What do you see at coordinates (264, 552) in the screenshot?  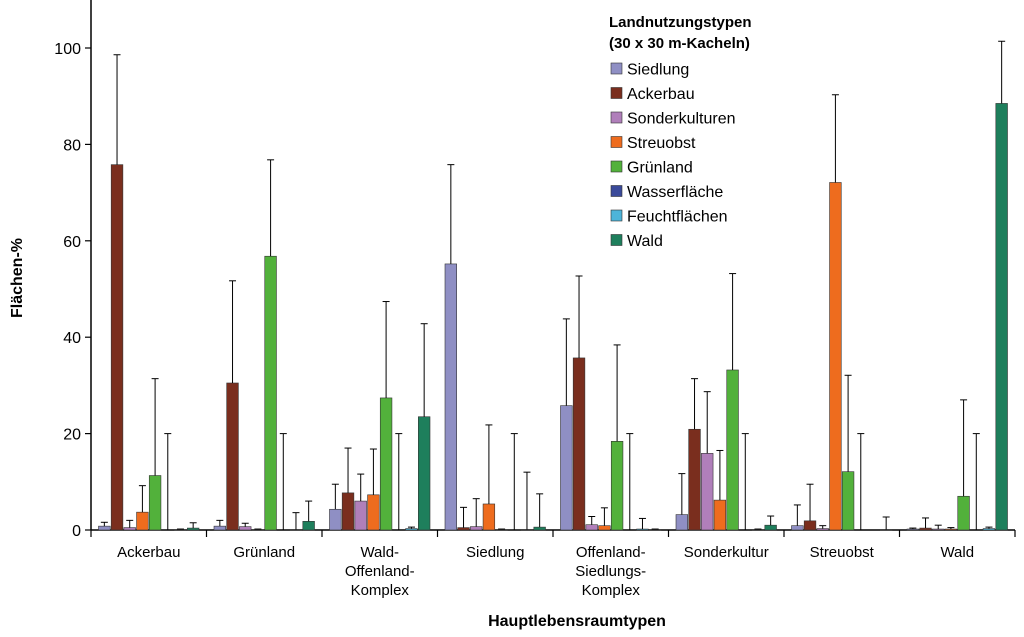 I see `category-label: Grünland` at bounding box center [264, 552].